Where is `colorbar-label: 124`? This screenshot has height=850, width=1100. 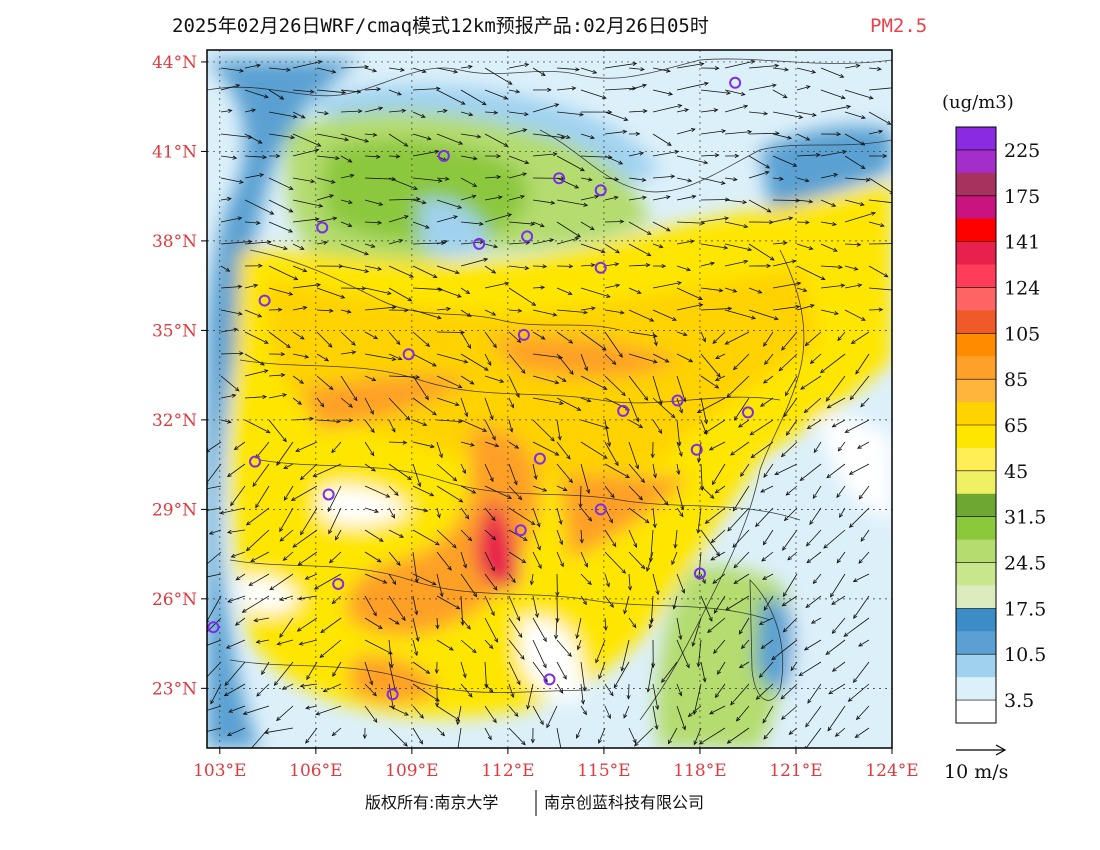
colorbar-label: 124 is located at coordinates (1022, 288).